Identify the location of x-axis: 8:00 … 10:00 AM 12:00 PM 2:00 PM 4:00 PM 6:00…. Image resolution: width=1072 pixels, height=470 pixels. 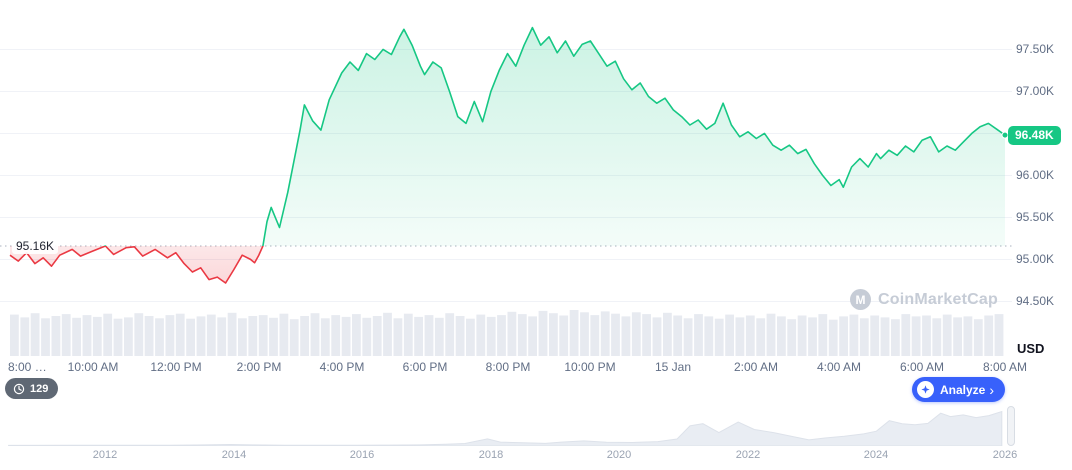
(520, 368).